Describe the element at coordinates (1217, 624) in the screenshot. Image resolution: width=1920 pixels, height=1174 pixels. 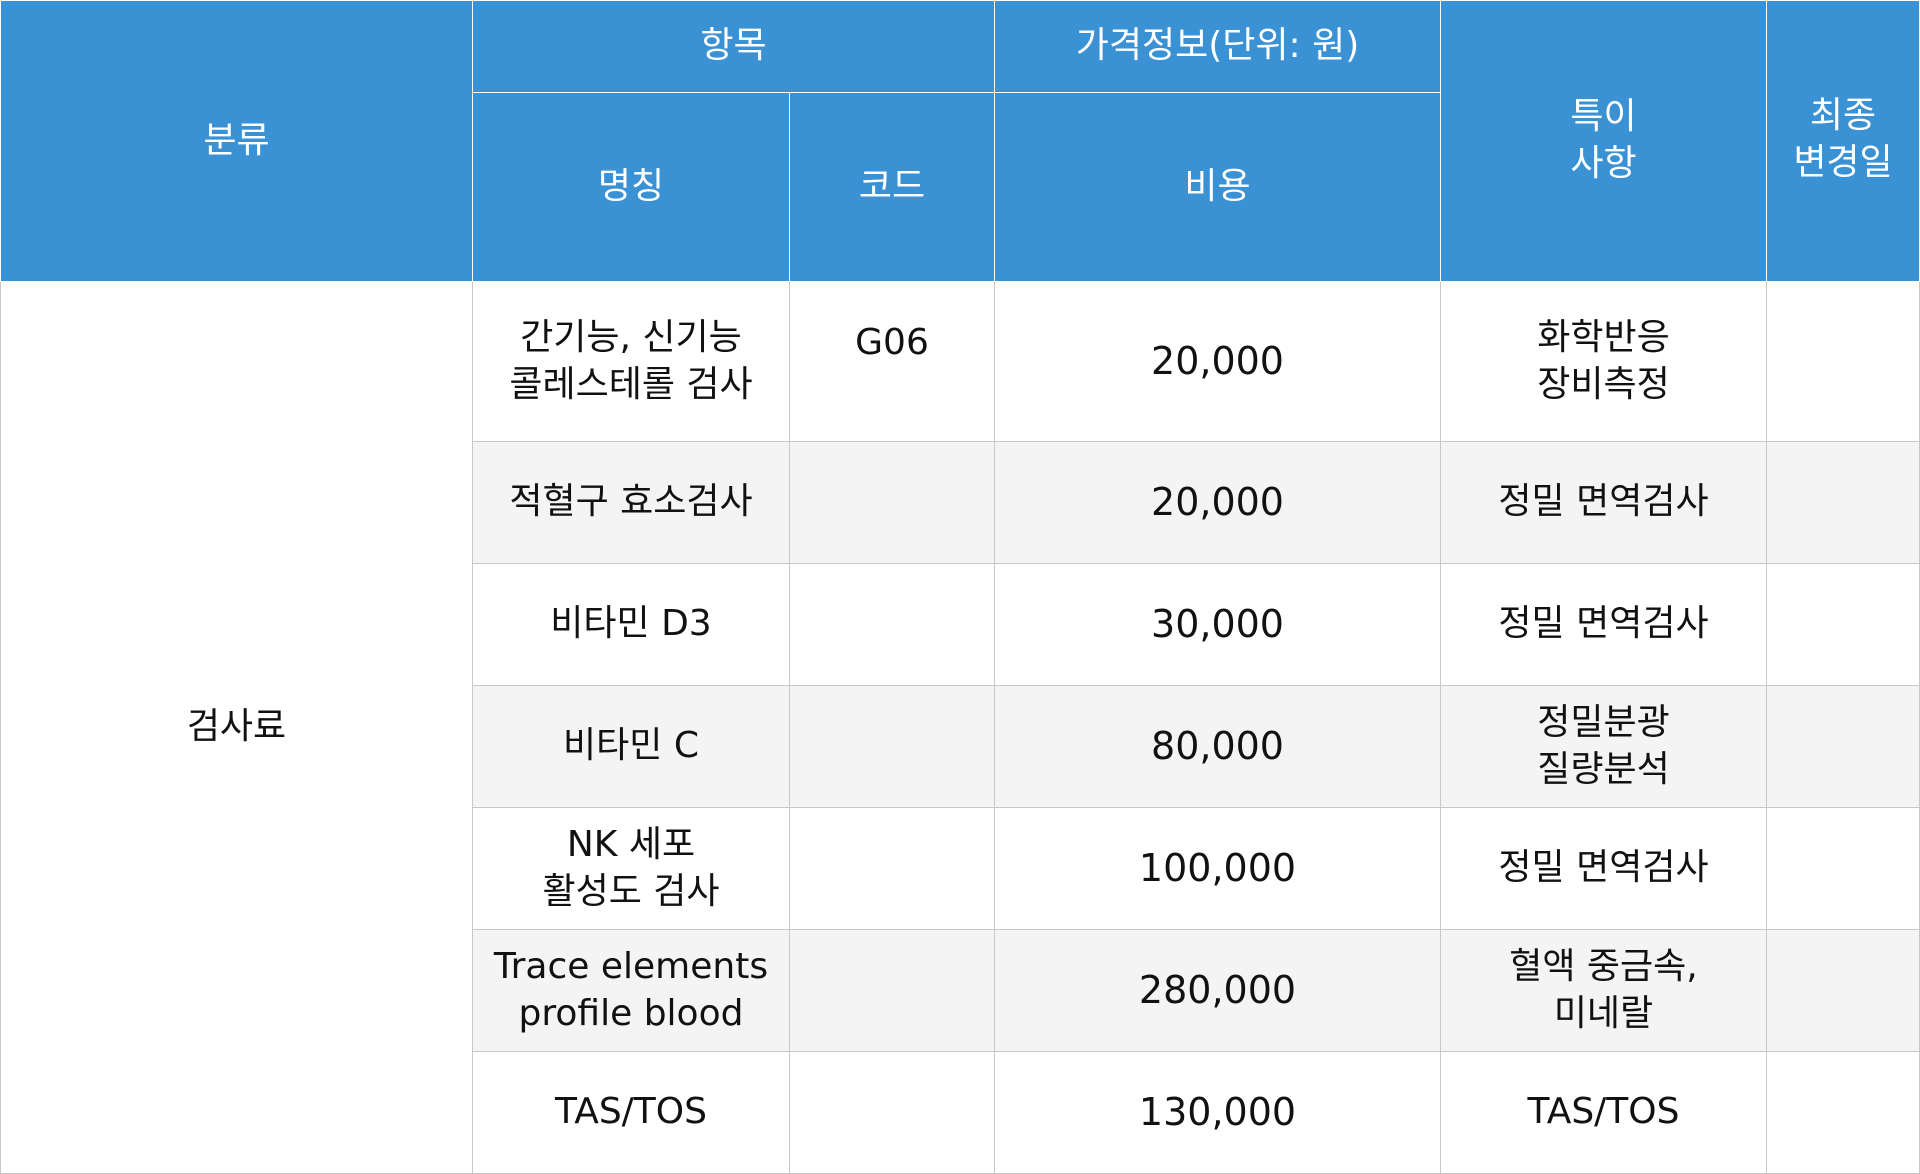
I see `item-cost-cell: 30,000` at that location.